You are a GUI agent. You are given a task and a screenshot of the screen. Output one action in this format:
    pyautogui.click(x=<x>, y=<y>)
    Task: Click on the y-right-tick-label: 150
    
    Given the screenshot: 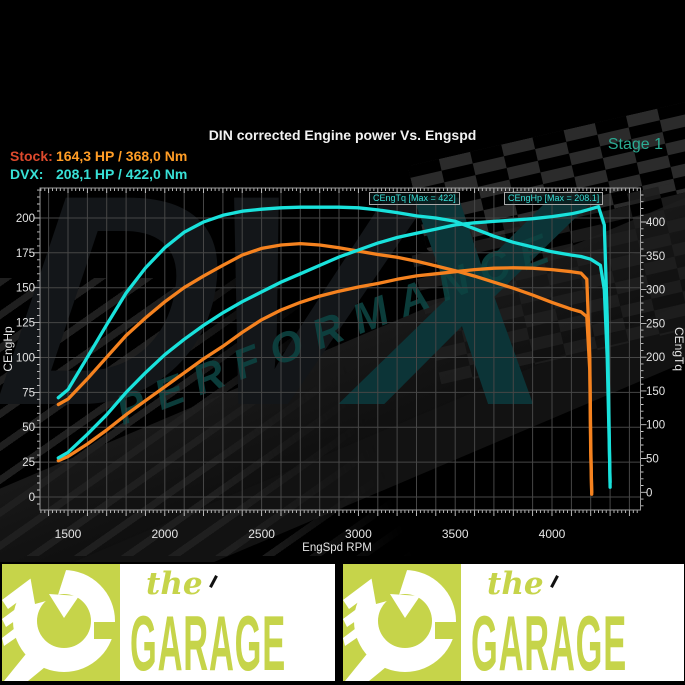 What is the action you would take?
    pyautogui.click(x=655, y=392)
    